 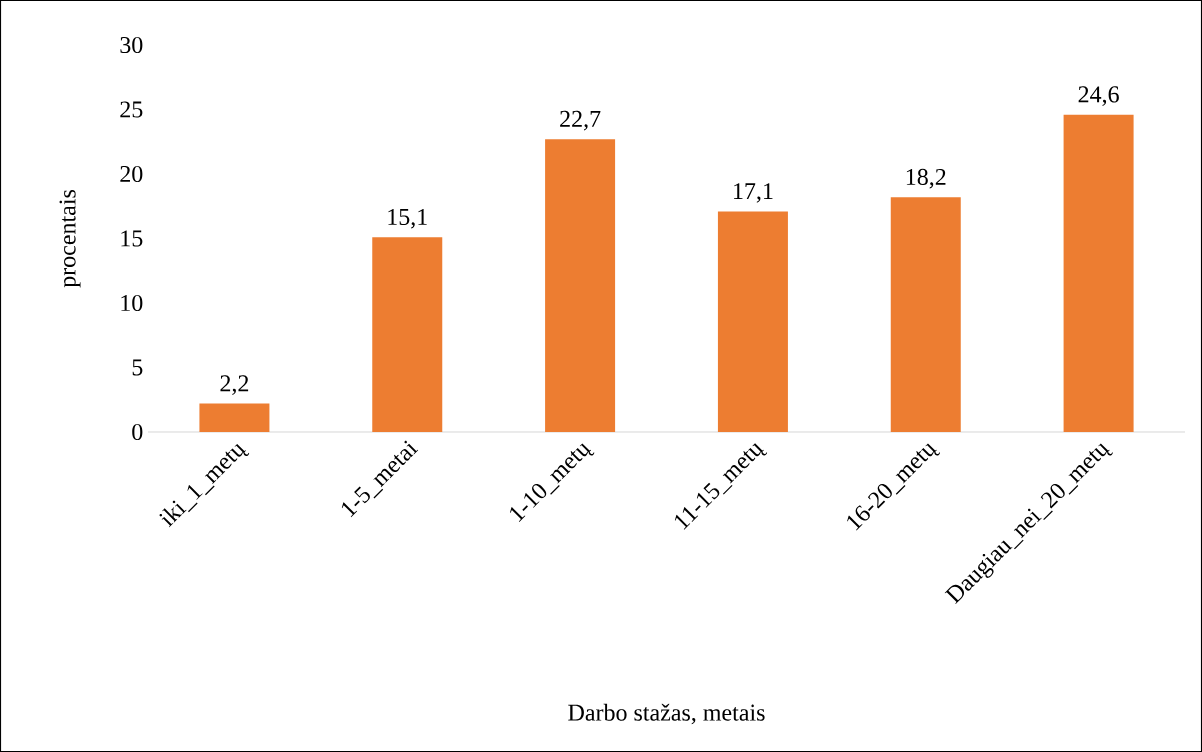 What do you see at coordinates (131, 174) in the screenshot?
I see `y-tick-label: 20` at bounding box center [131, 174].